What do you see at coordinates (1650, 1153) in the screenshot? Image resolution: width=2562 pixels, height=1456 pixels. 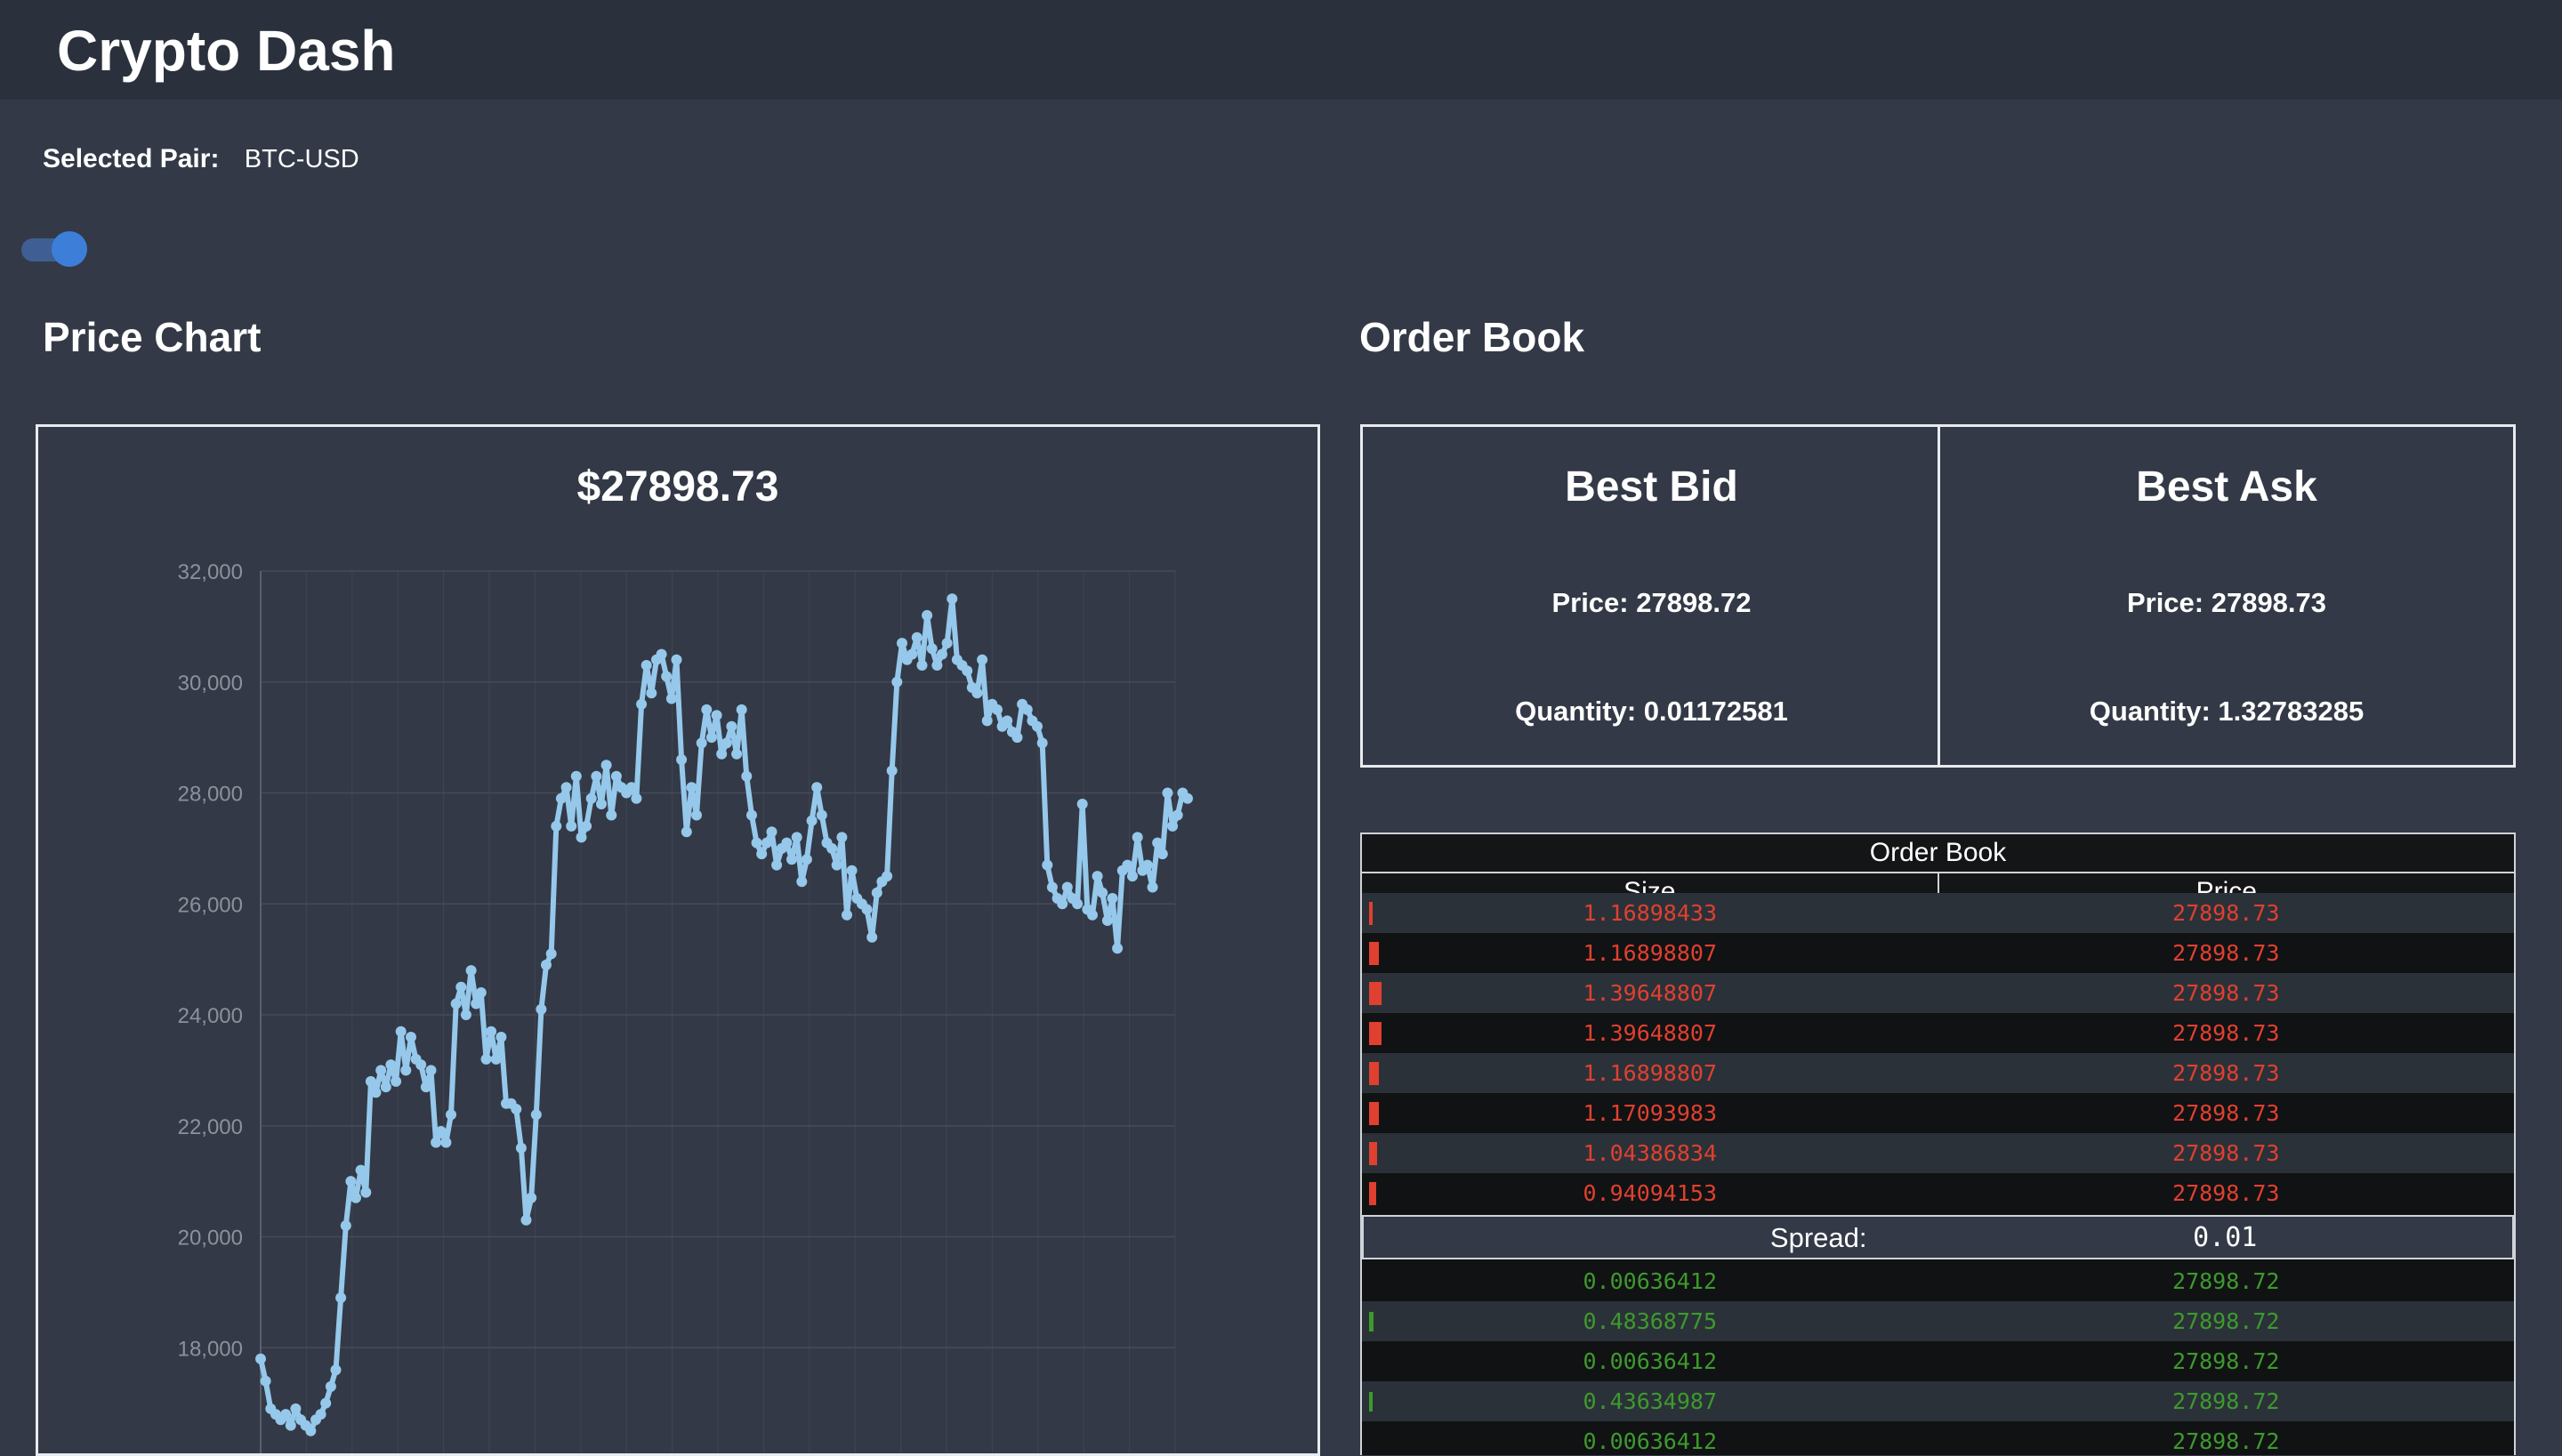 I see `ask-size: 1.04386834` at bounding box center [1650, 1153].